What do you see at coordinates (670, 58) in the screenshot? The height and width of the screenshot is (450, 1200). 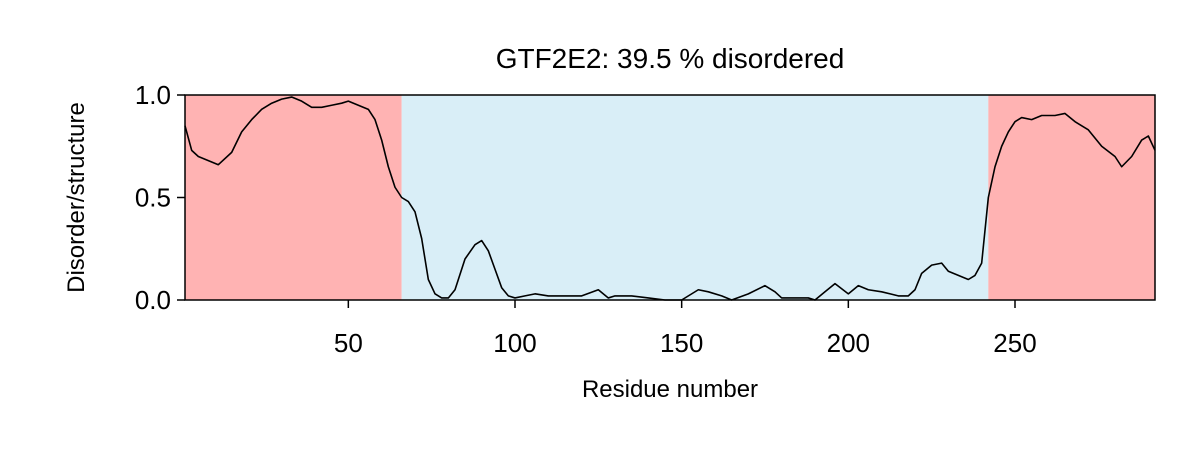 I see `chart-title: GTF2E2: 39.5 % disordered` at bounding box center [670, 58].